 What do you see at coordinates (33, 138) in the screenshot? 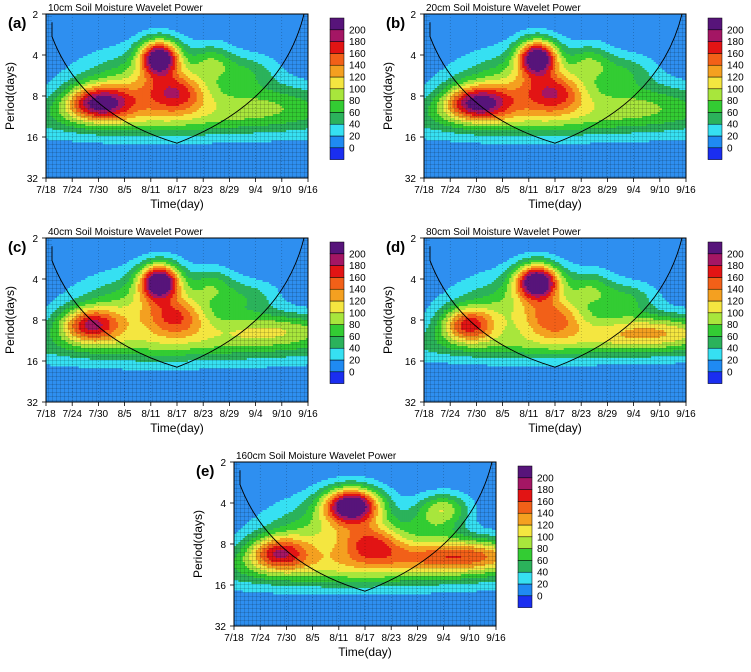
I see `y-tick-label: 16` at bounding box center [33, 138].